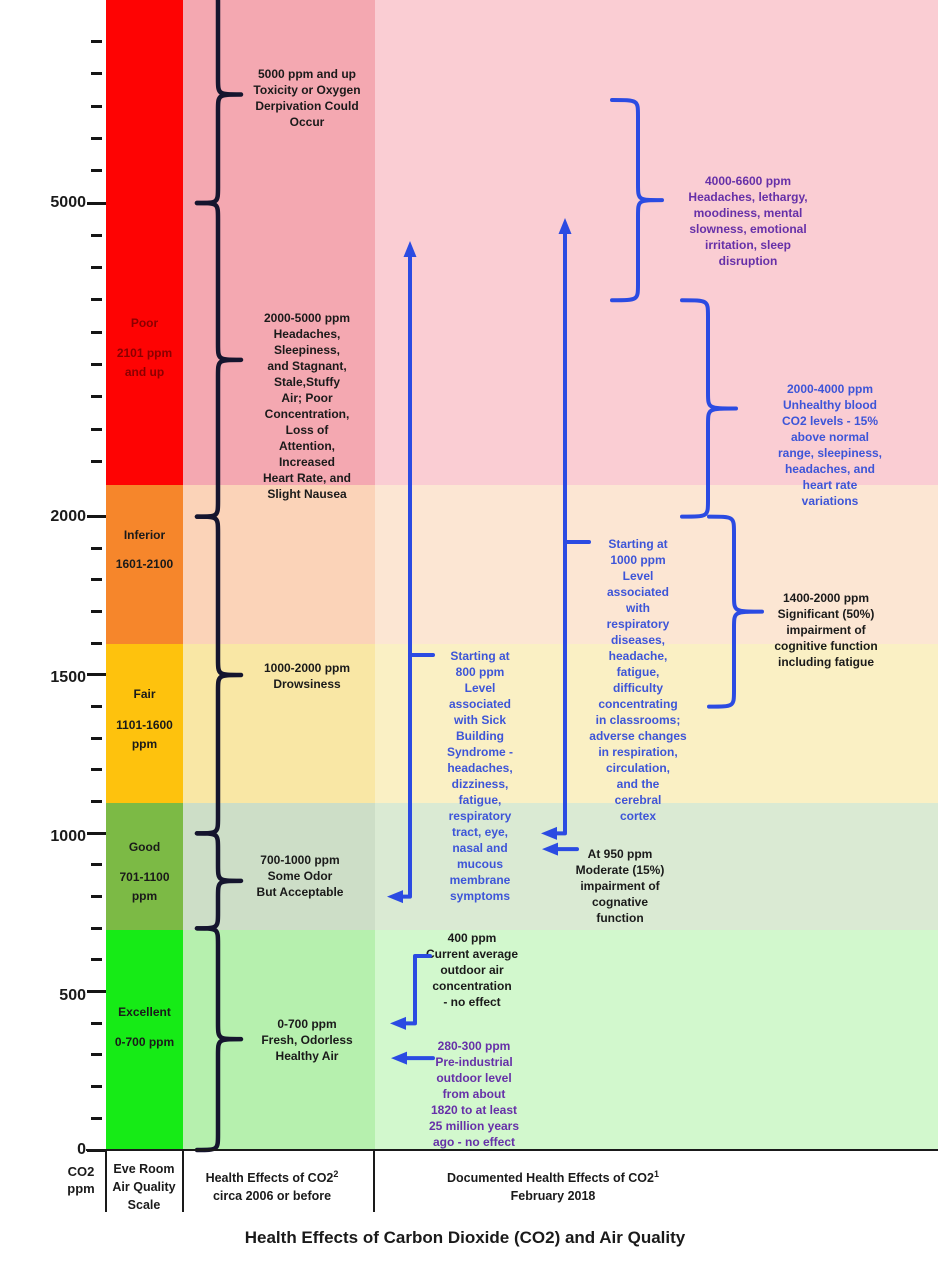  I want to click on bg-2006-inferior, so click(279, 564).